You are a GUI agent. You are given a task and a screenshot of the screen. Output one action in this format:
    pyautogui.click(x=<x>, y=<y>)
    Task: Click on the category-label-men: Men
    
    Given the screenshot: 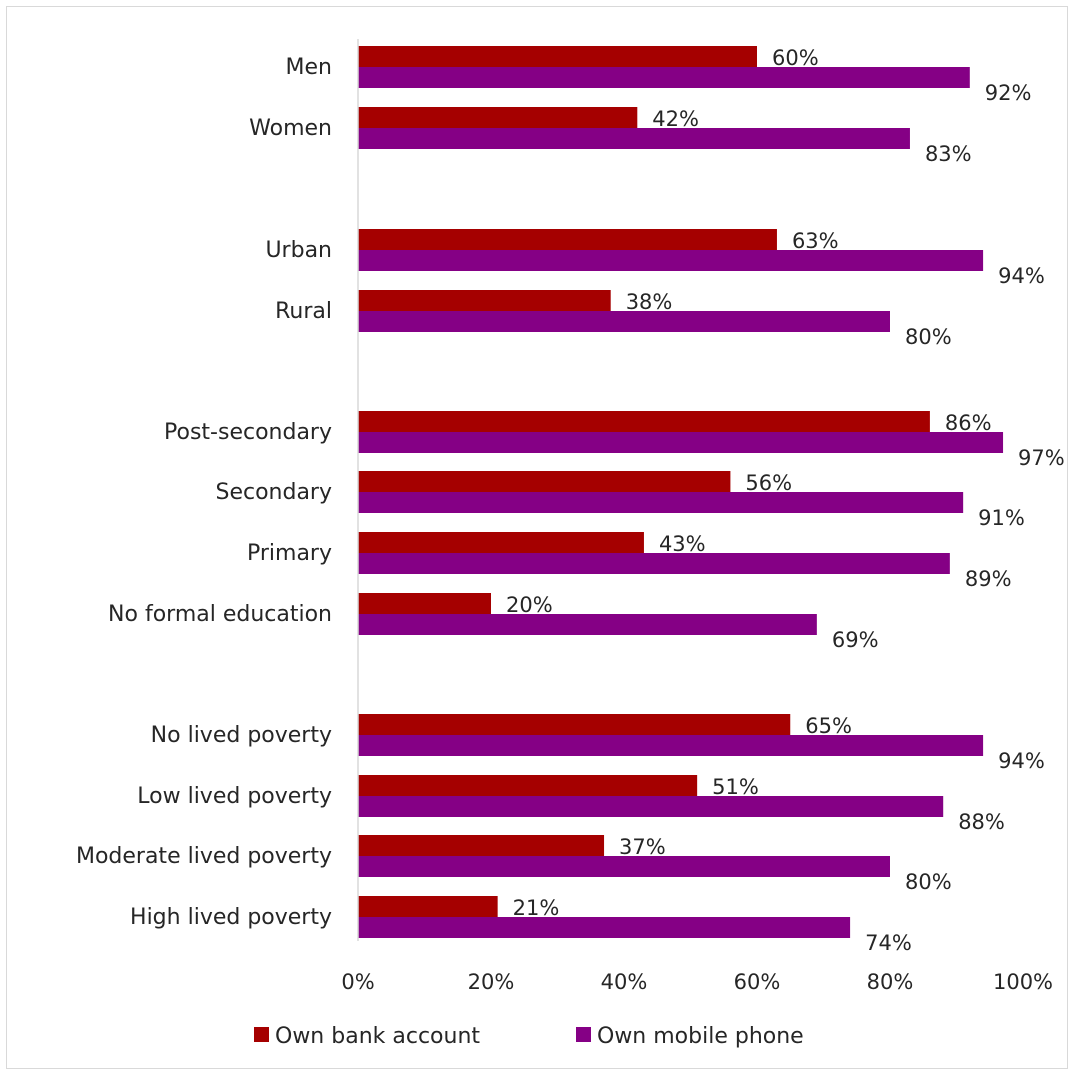 What is the action you would take?
    pyautogui.click(x=309, y=67)
    